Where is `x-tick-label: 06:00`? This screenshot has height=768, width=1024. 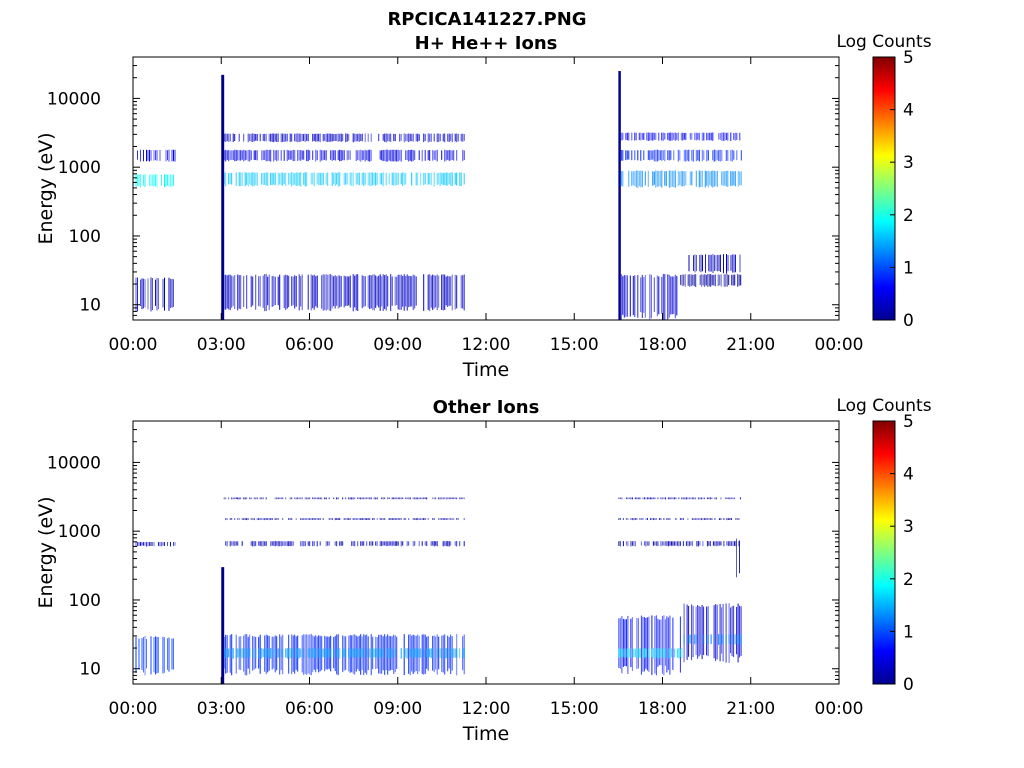
x-tick-label: 06:00 is located at coordinates (309, 345).